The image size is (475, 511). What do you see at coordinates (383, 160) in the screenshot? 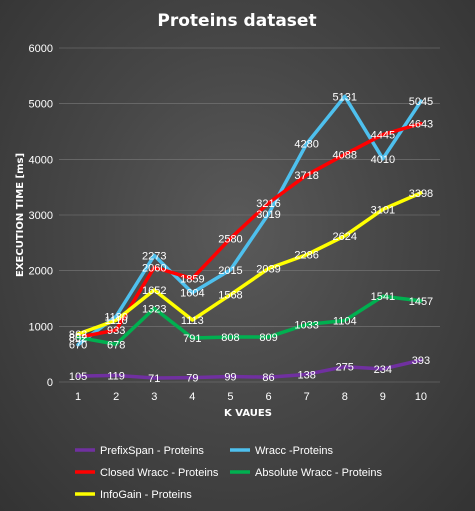
I see `data-label: 4010` at bounding box center [383, 160].